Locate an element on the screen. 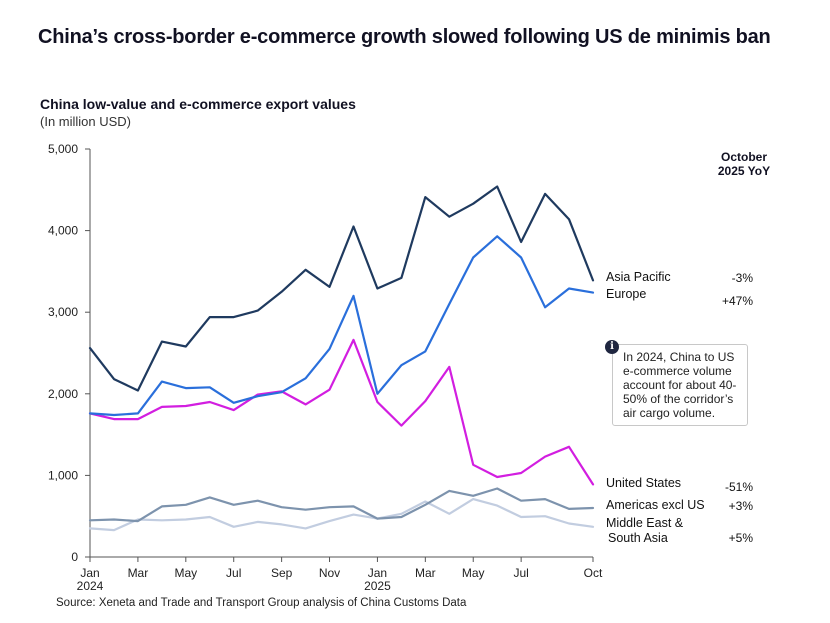 The height and width of the screenshot is (623, 830). series-line-united-states is located at coordinates (341, 412).